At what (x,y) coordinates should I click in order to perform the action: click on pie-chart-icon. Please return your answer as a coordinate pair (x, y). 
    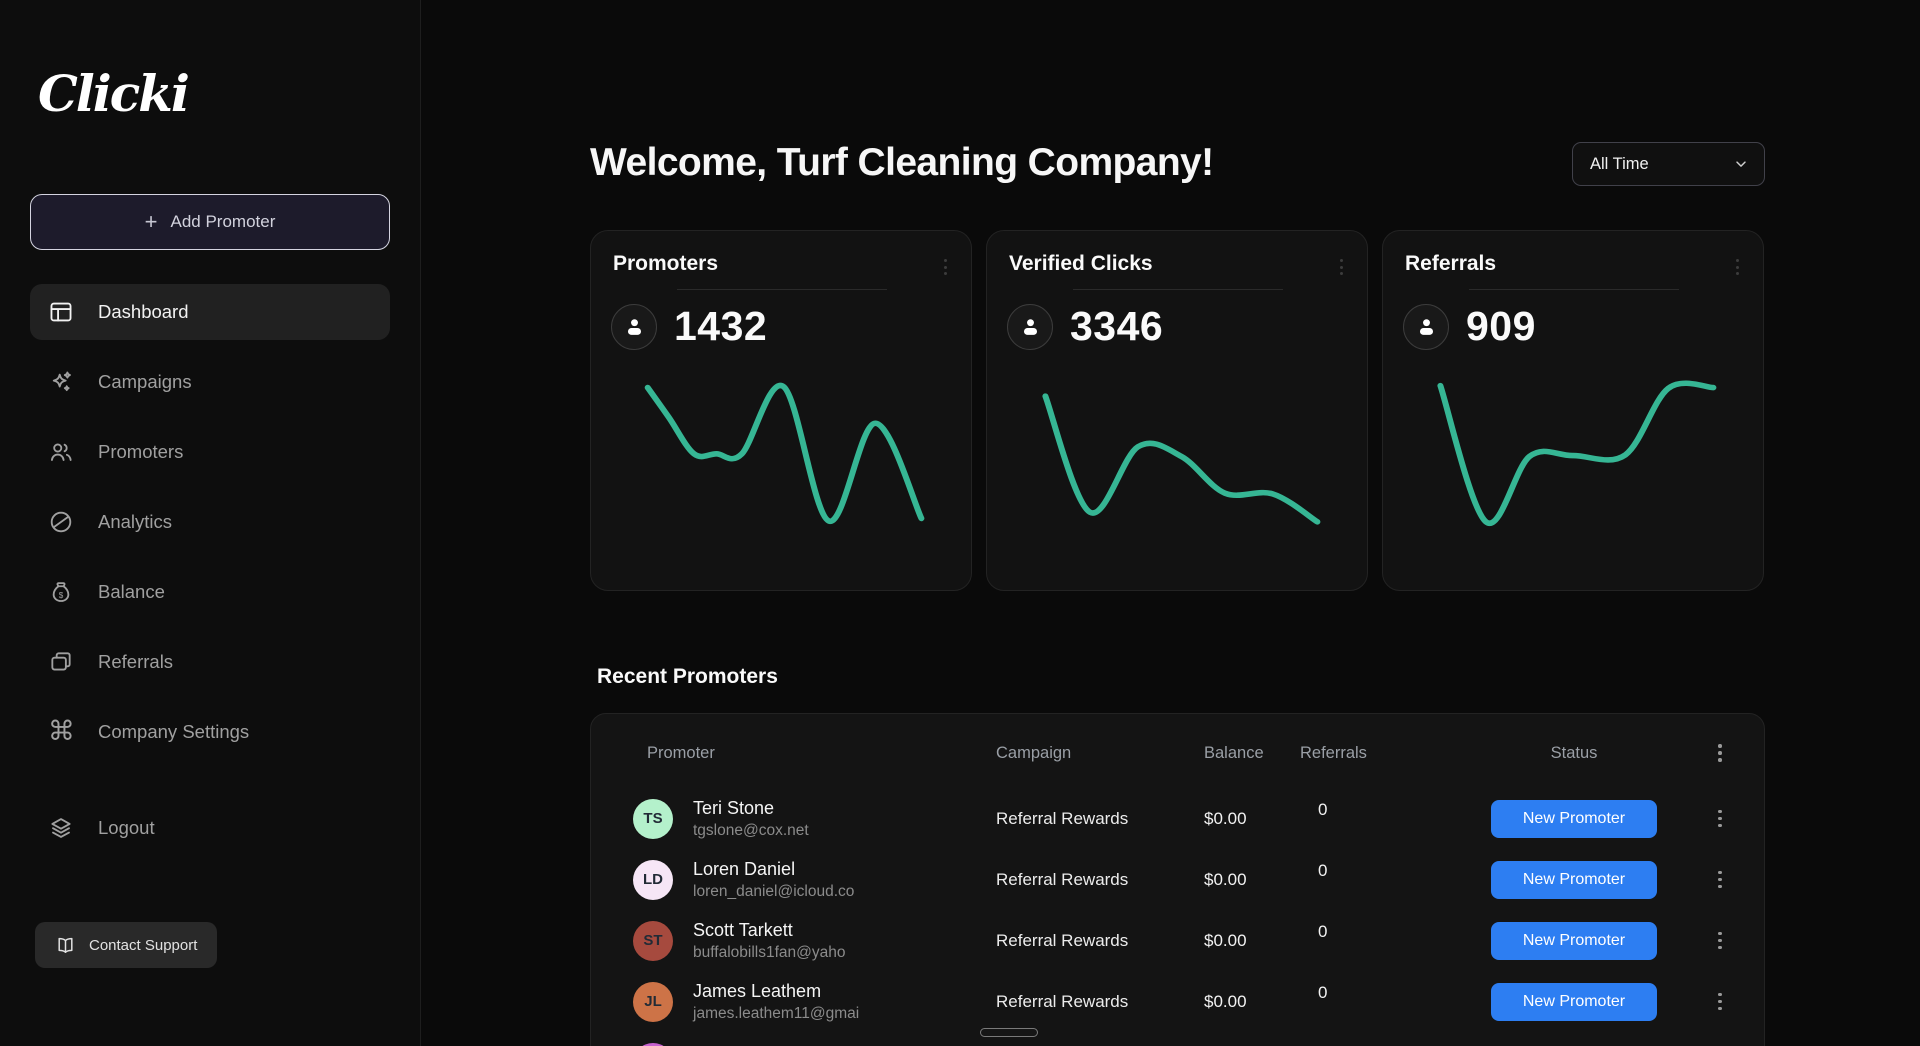
    Looking at the image, I should click on (61, 522).